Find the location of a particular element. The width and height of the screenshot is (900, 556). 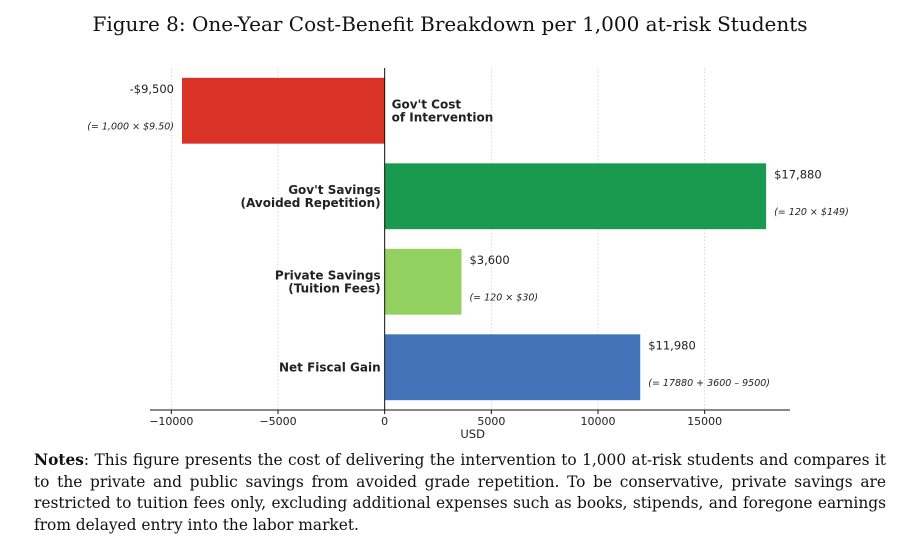

category-label-3: Net Fiscal Gain is located at coordinates (330, 367).